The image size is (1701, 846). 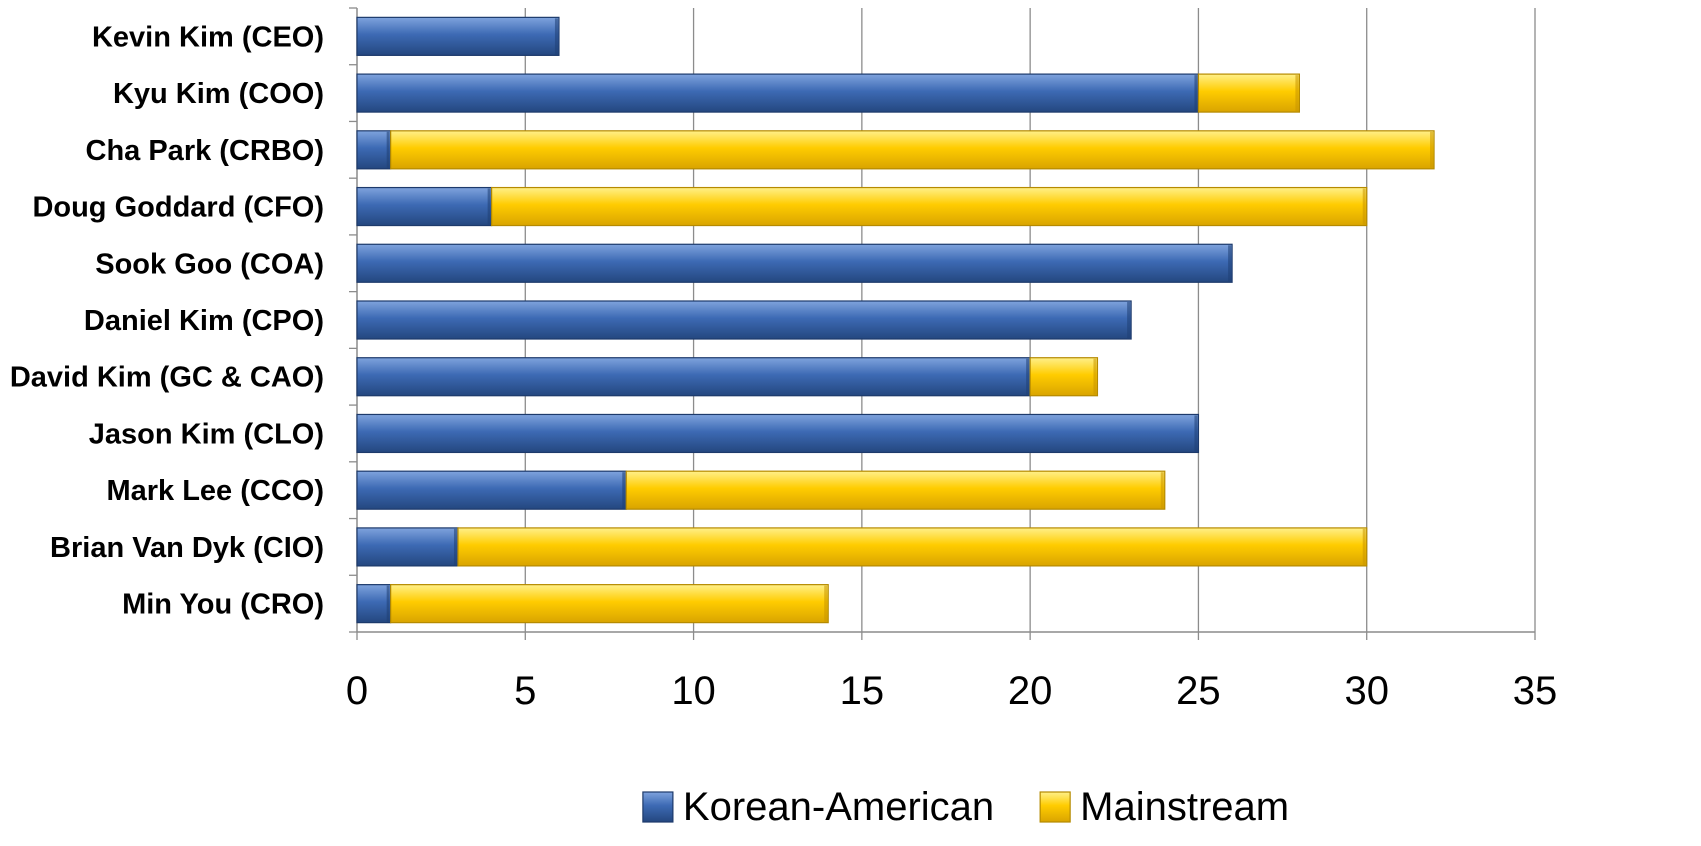 What do you see at coordinates (206, 434) in the screenshot?
I see `category-label: Jason Kim (CLO)` at bounding box center [206, 434].